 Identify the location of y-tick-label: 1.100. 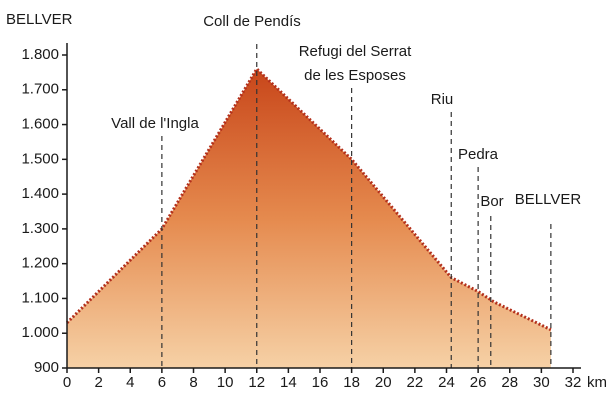
(40, 297).